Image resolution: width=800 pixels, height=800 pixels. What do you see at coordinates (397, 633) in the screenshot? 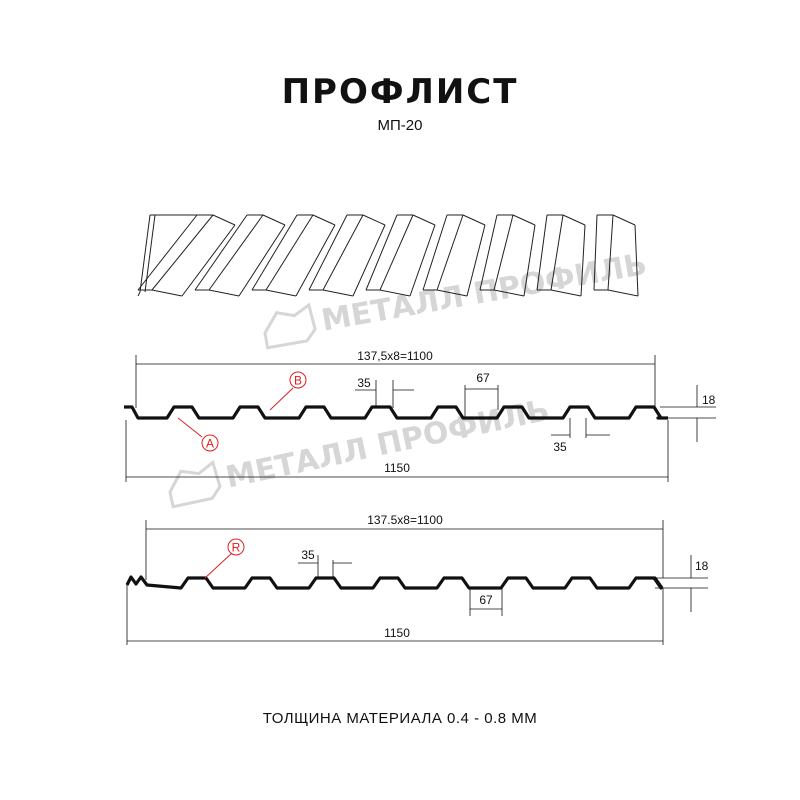
I see `profile-2-width-label: 1150` at bounding box center [397, 633].